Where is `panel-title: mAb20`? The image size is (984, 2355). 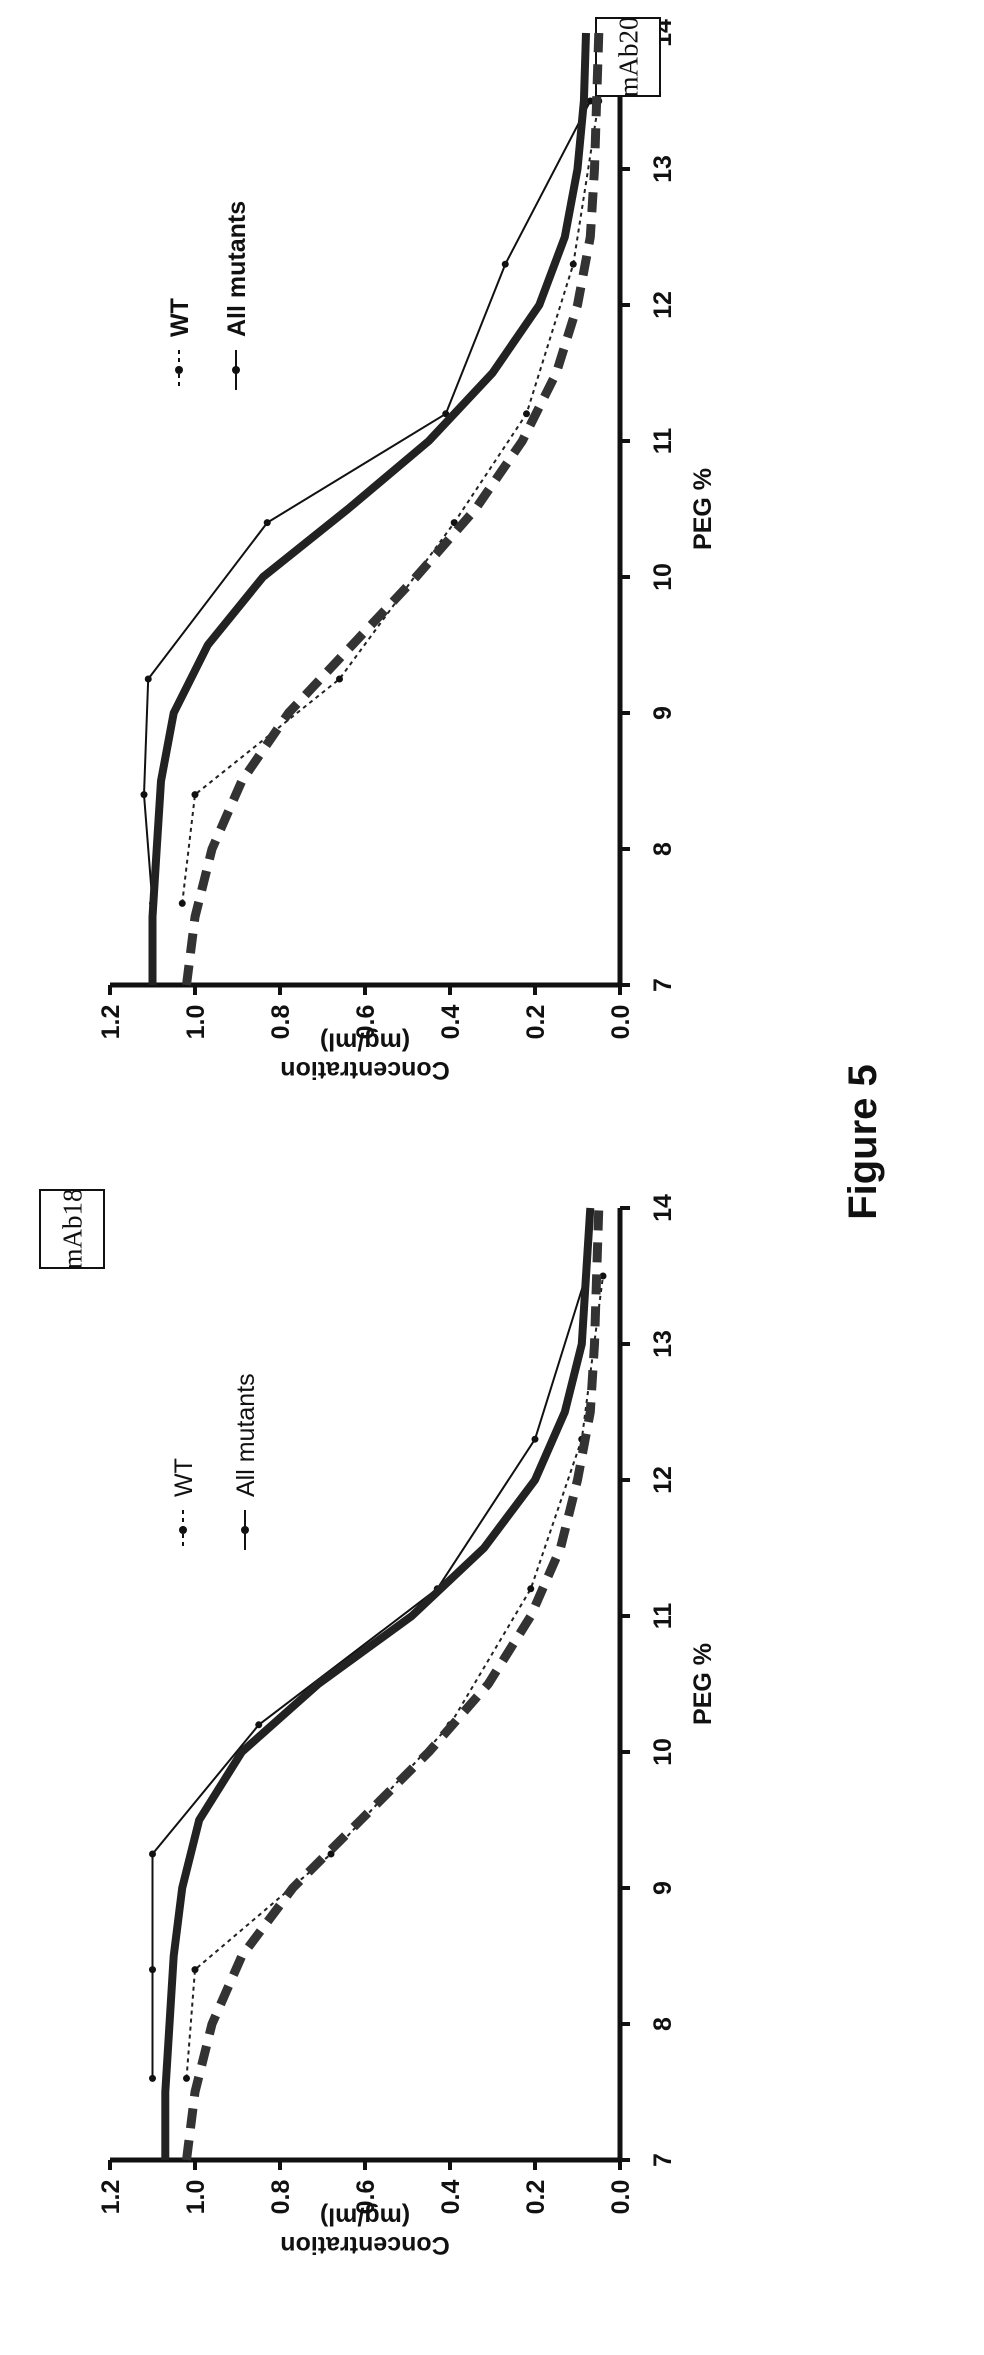
panel-title: mAb20 is located at coordinates (628, 57).